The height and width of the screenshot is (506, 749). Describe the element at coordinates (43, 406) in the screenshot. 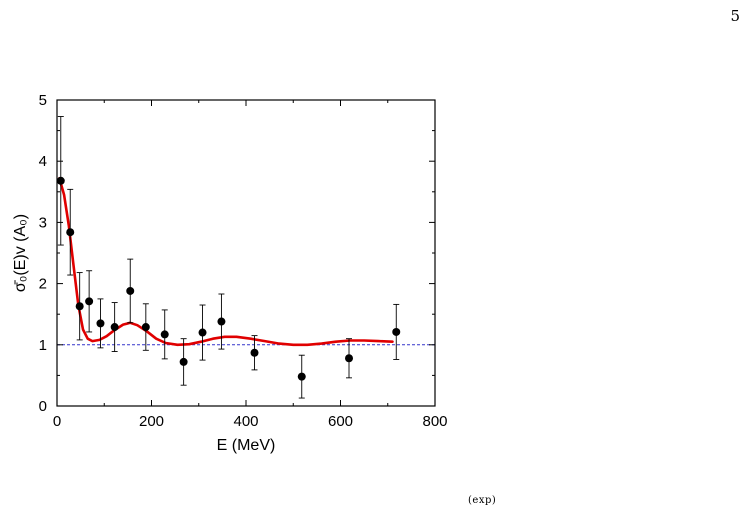

I see `y-tick-label: 0` at that location.